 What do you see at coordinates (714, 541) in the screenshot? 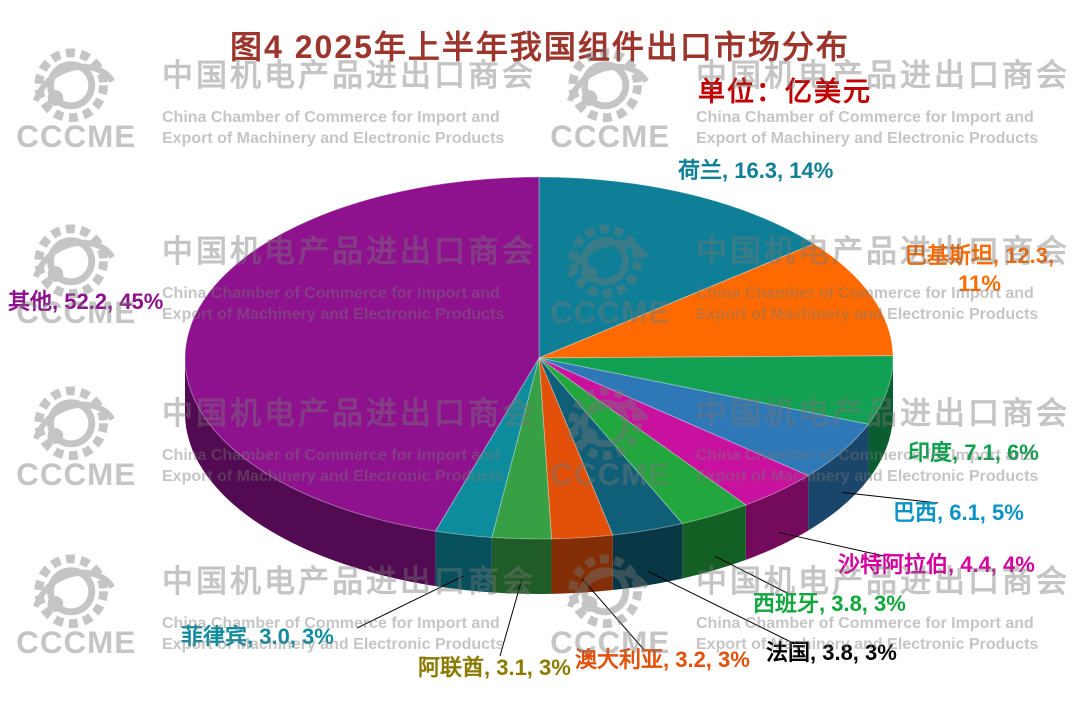
I see `pie-slice-side-西班牙` at bounding box center [714, 541].